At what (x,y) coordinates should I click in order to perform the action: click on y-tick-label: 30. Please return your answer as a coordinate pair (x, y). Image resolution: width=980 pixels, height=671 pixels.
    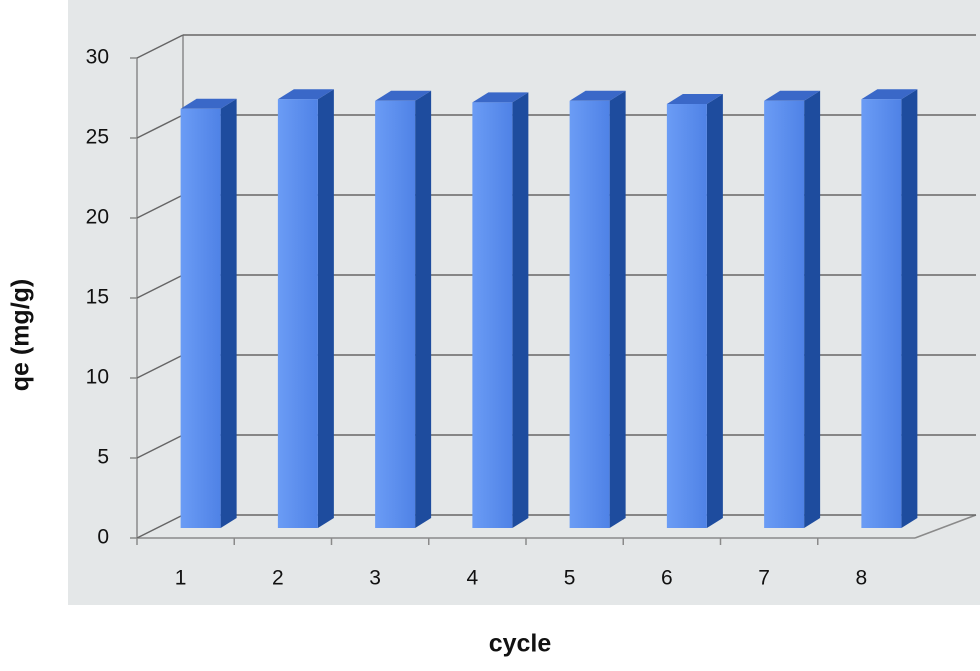
    Looking at the image, I should click on (97, 57).